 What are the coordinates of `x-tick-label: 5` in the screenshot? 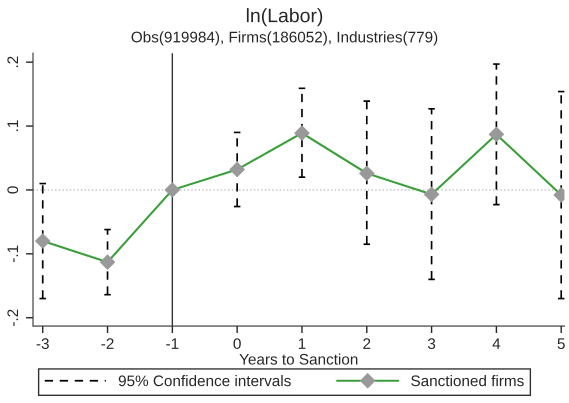 It's located at (561, 344).